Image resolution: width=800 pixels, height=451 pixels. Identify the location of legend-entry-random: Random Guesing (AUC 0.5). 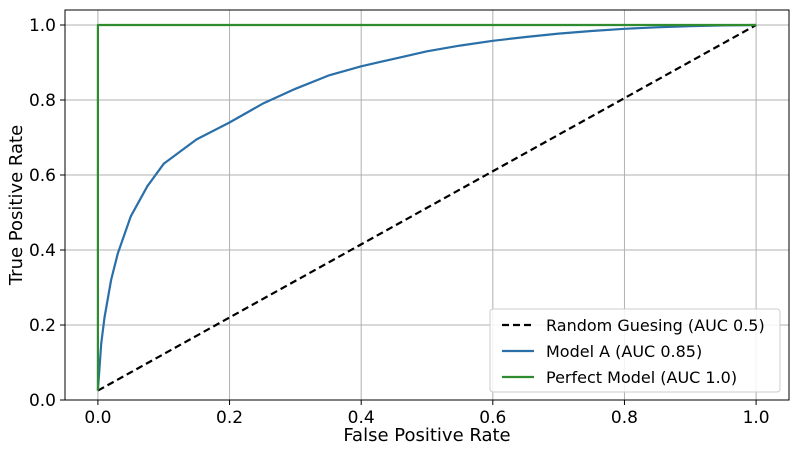
(655, 325).